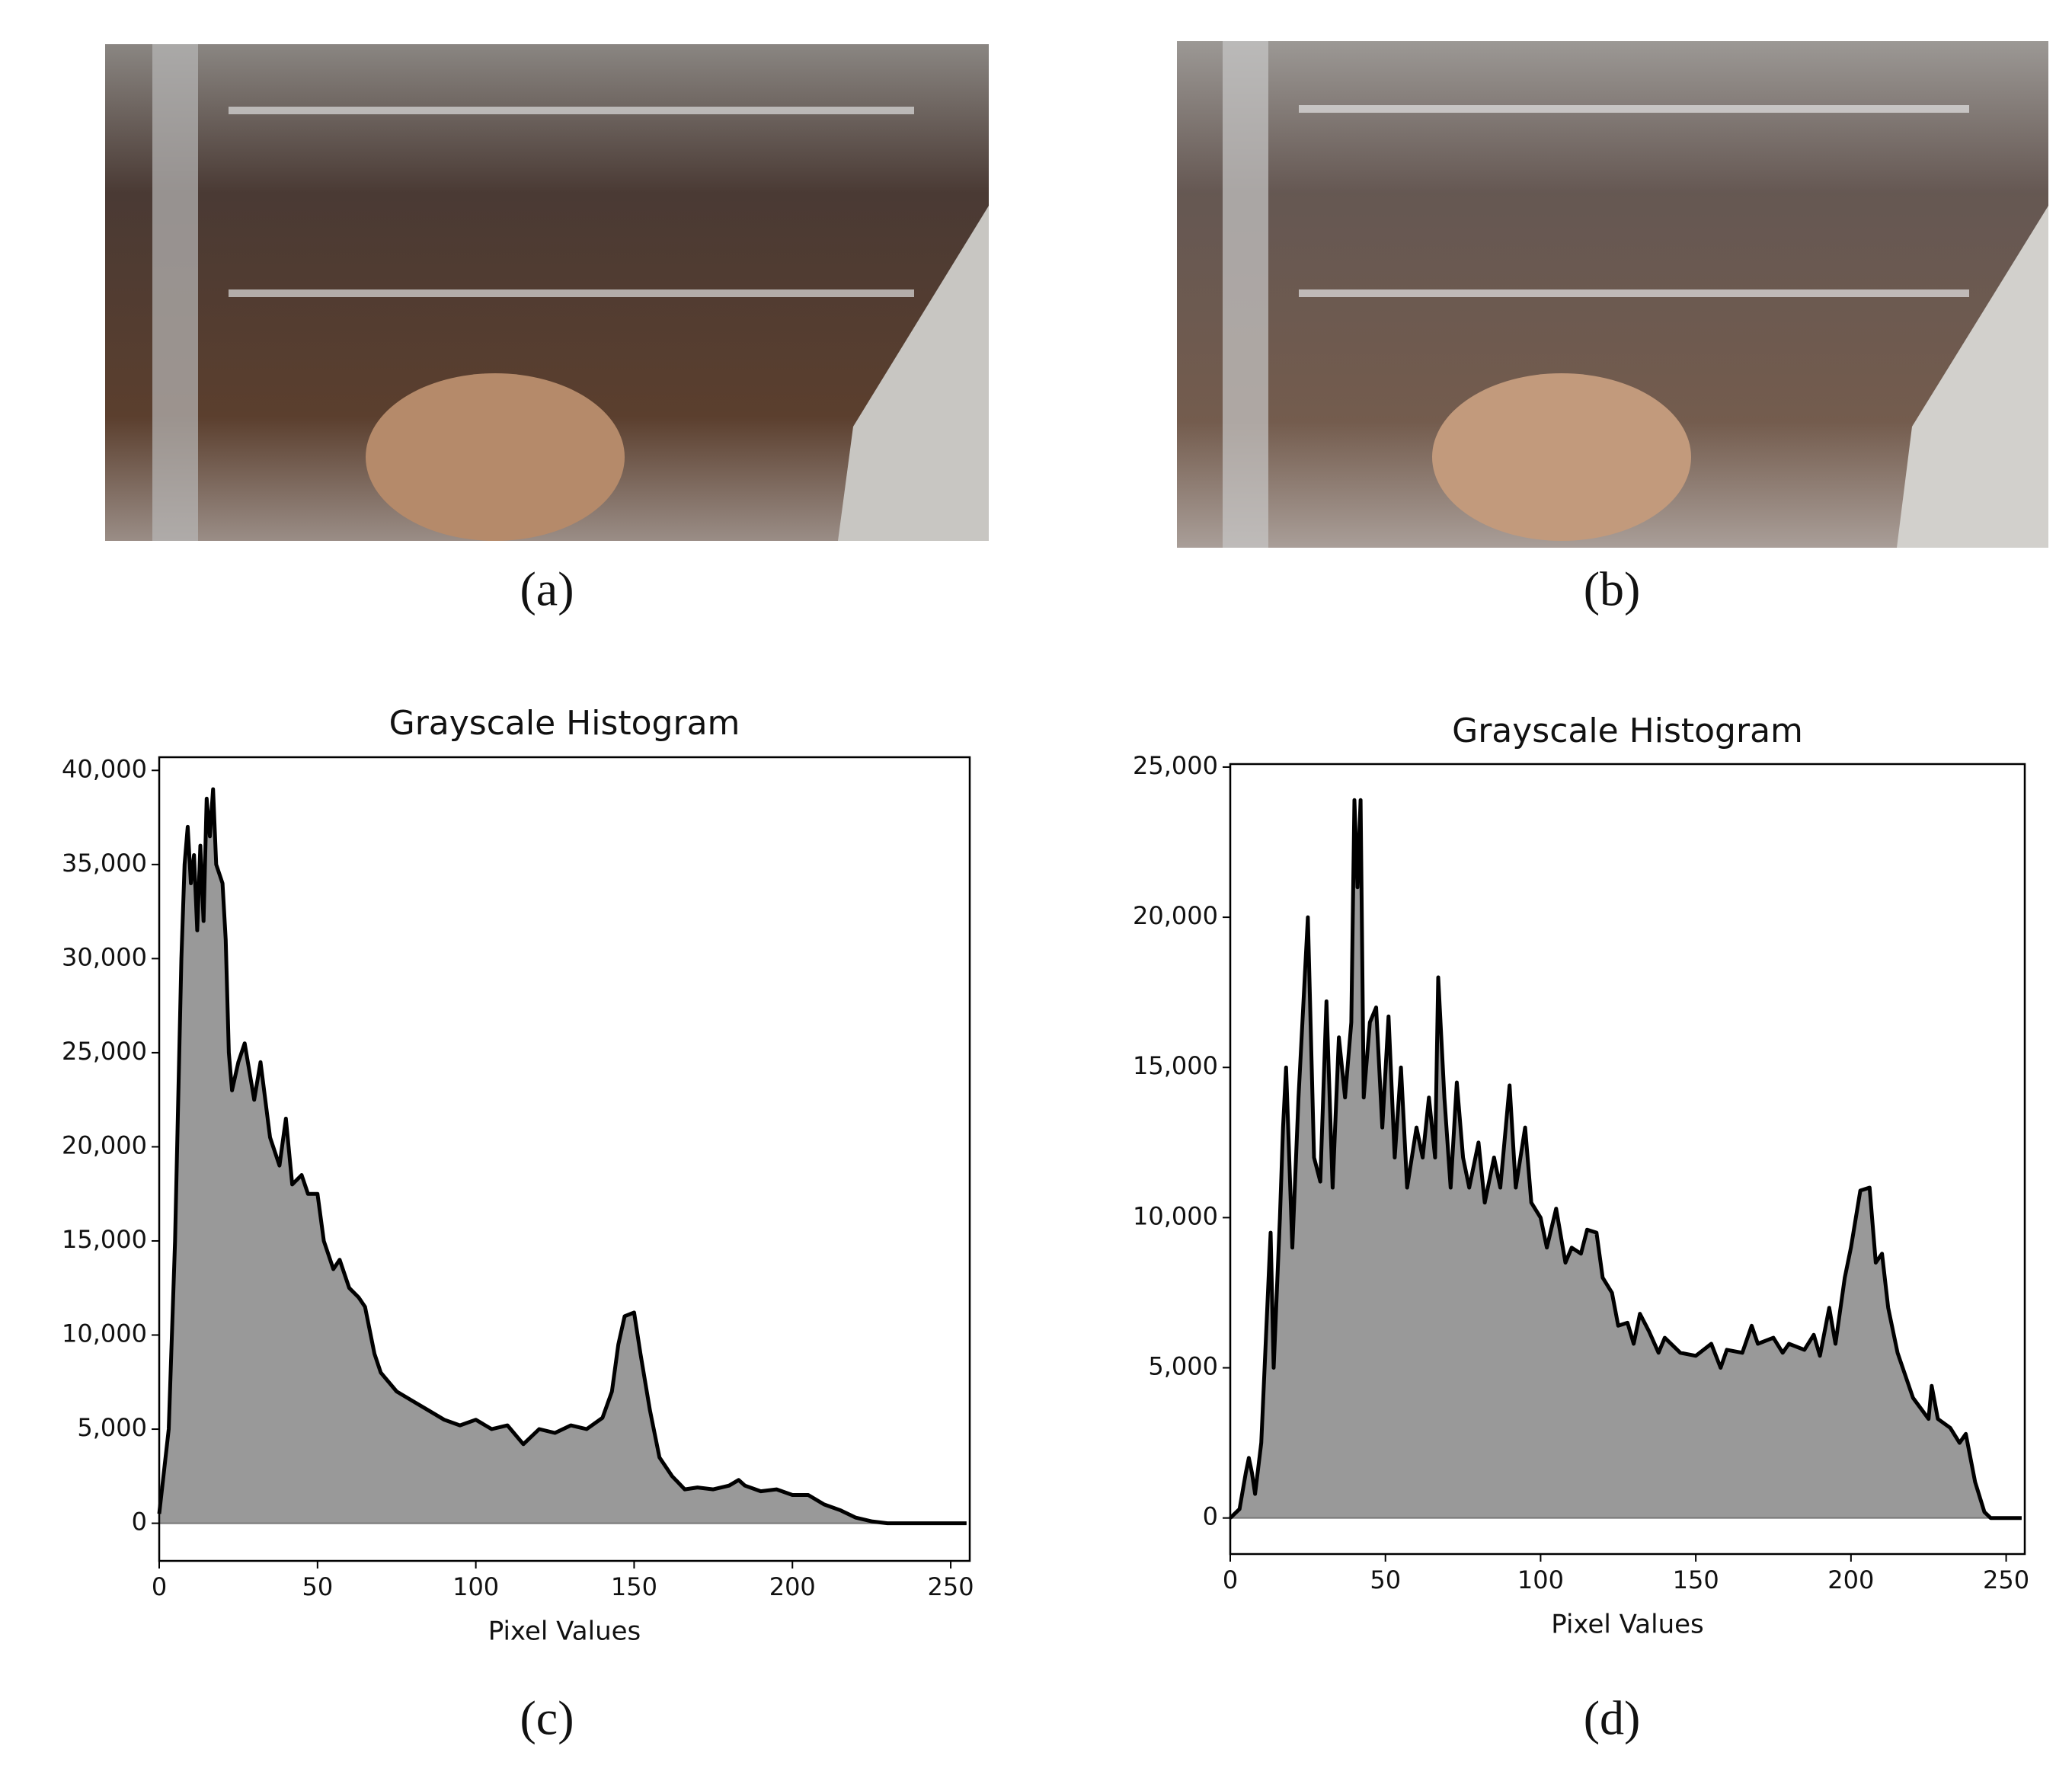 The image size is (2072, 1778). Describe the element at coordinates (1612, 589) in the screenshot. I see `caption: (b)` at that location.